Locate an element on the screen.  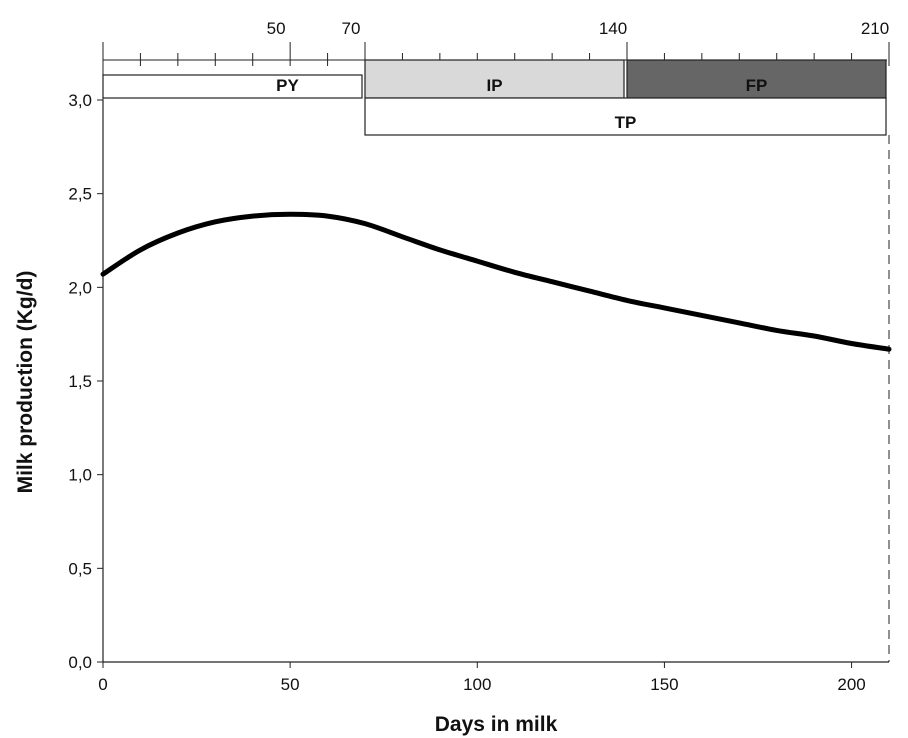
period-bars: PY IP FP TP is located at coordinates (494, 97).